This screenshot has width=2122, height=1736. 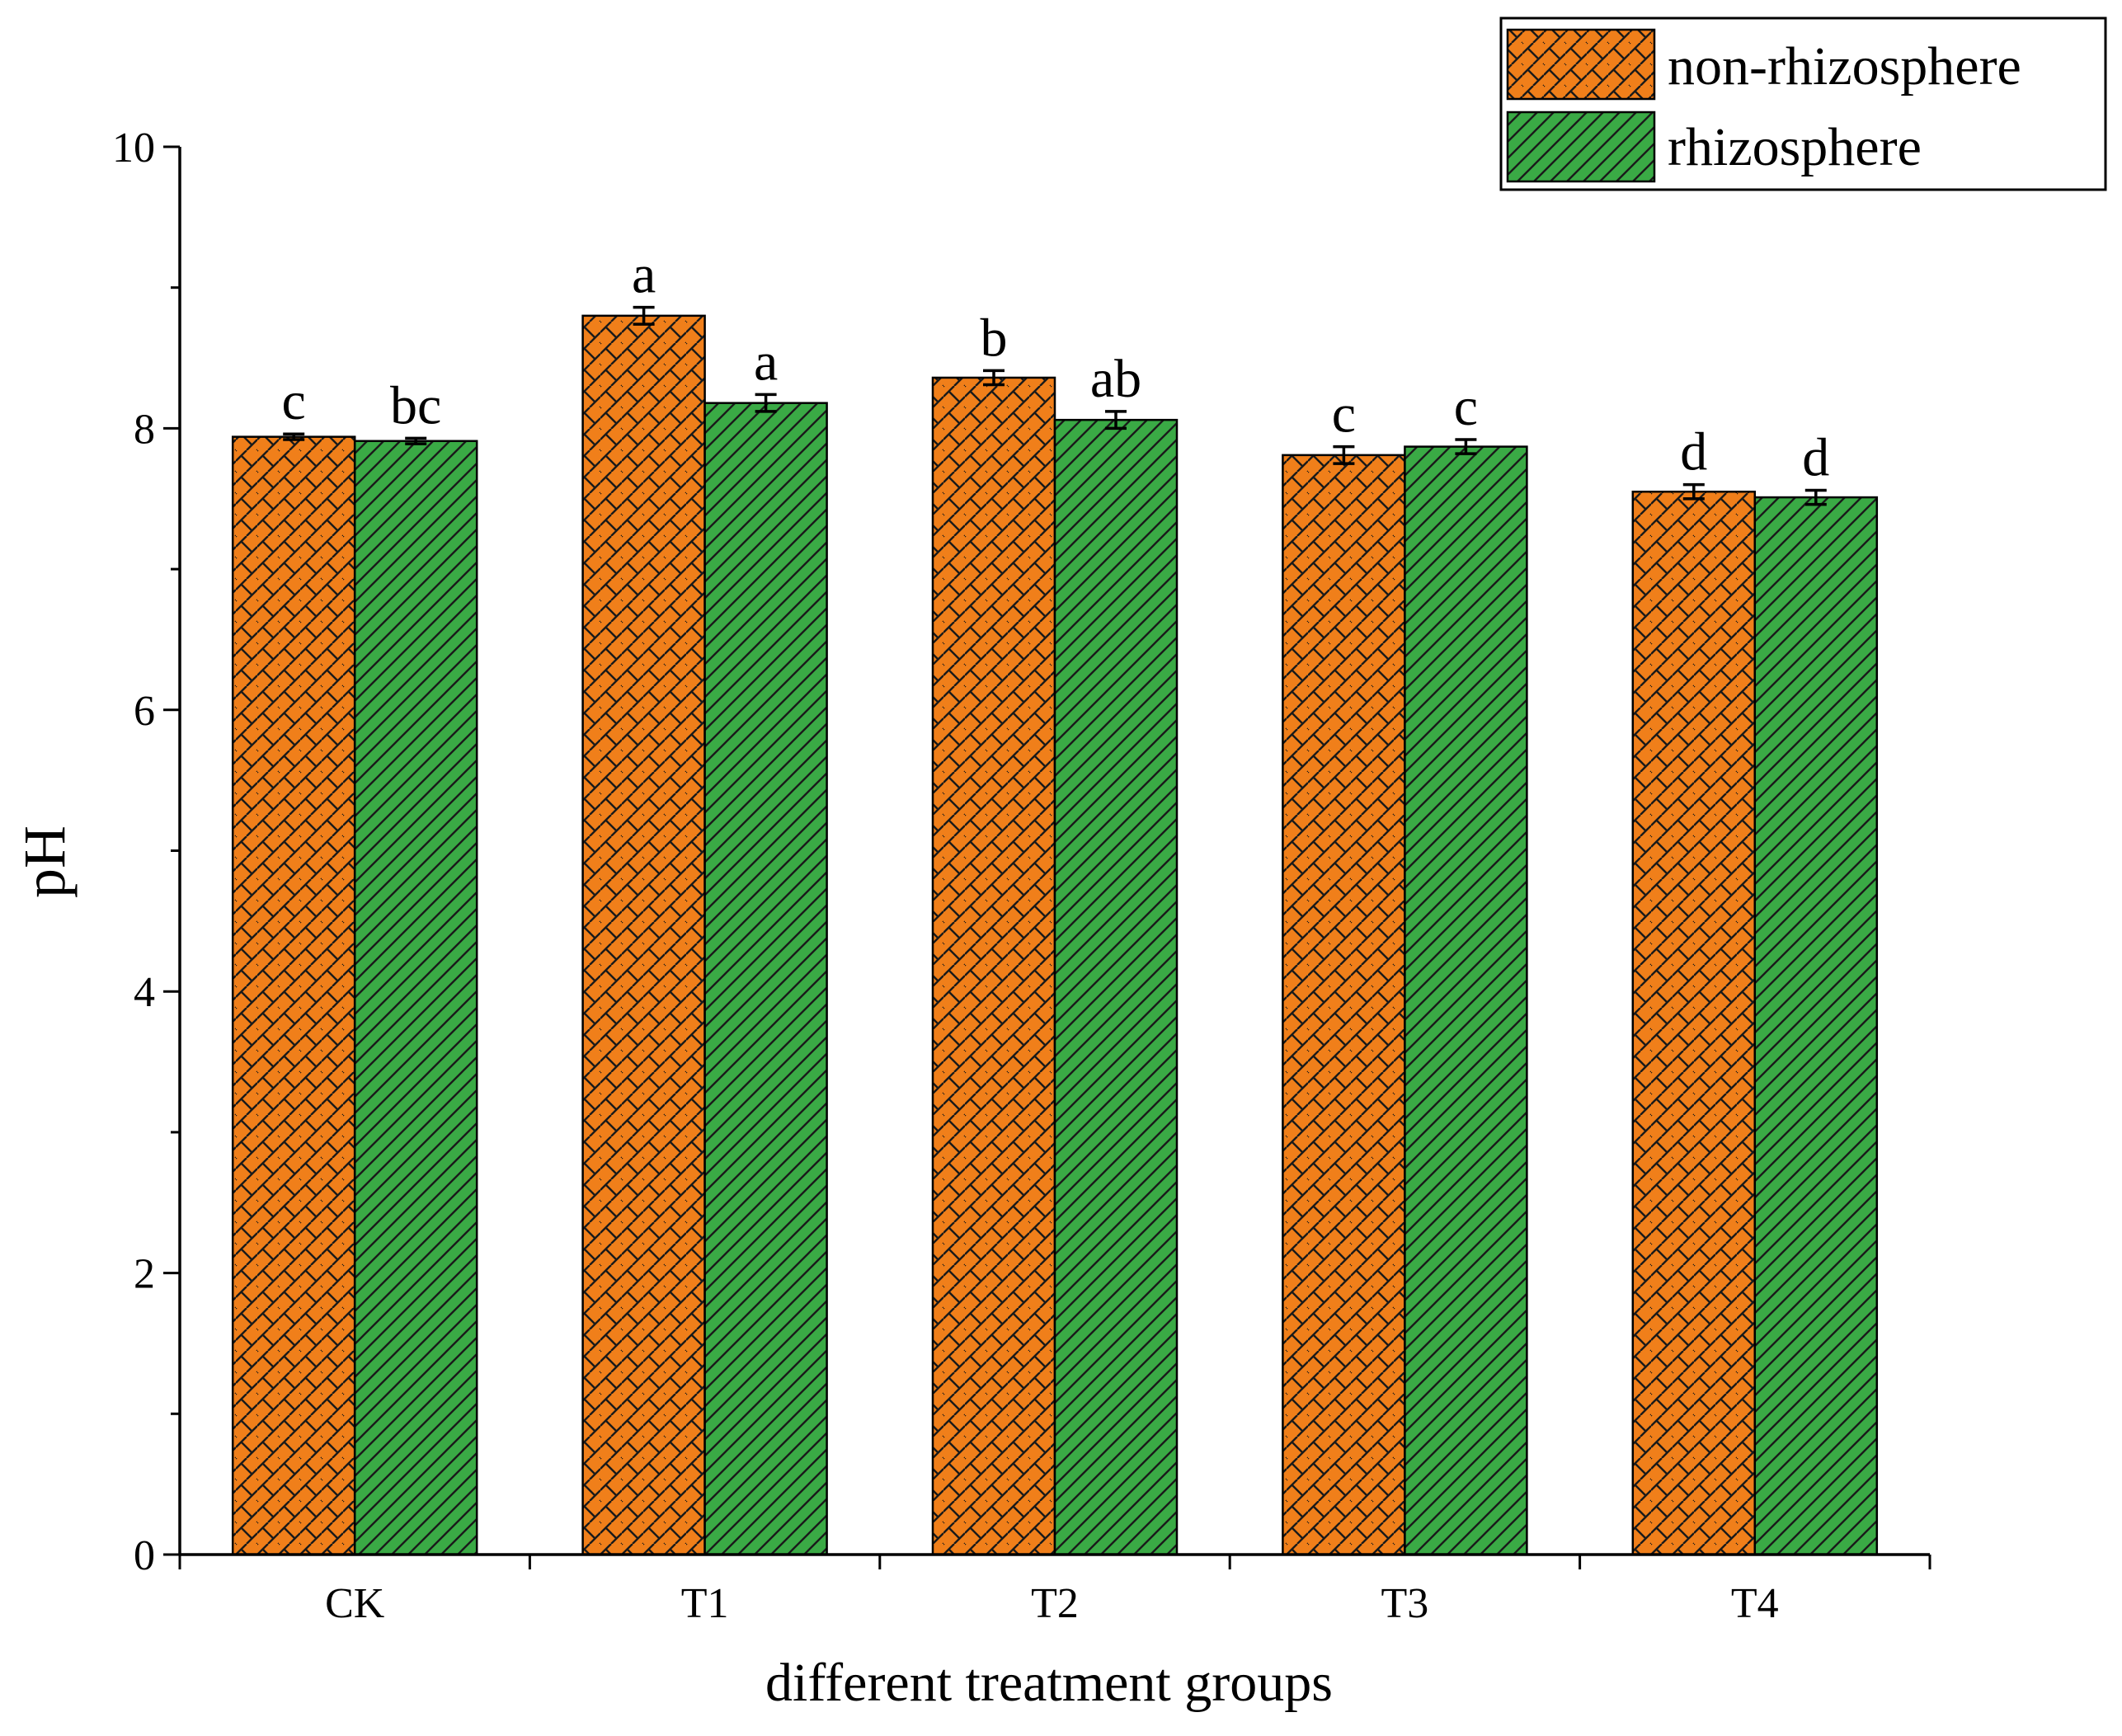 I want to click on error-bar-non-rhizosphere-t2, so click(x=994, y=378).